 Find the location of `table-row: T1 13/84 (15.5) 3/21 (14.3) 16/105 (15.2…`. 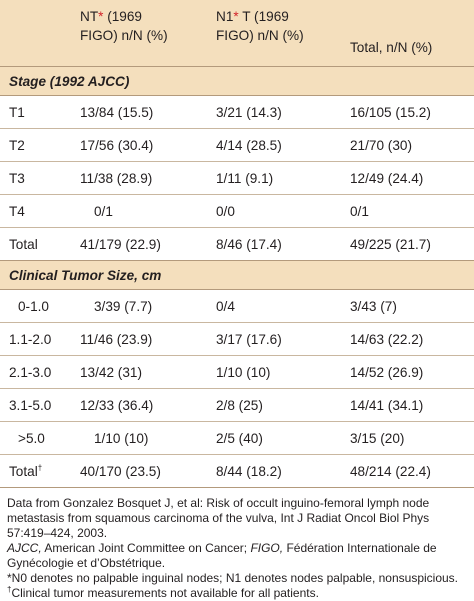

table-row: T1 13/84 (15.5) 3/21 (14.3) 16/105 (15.2… is located at coordinates (237, 112).